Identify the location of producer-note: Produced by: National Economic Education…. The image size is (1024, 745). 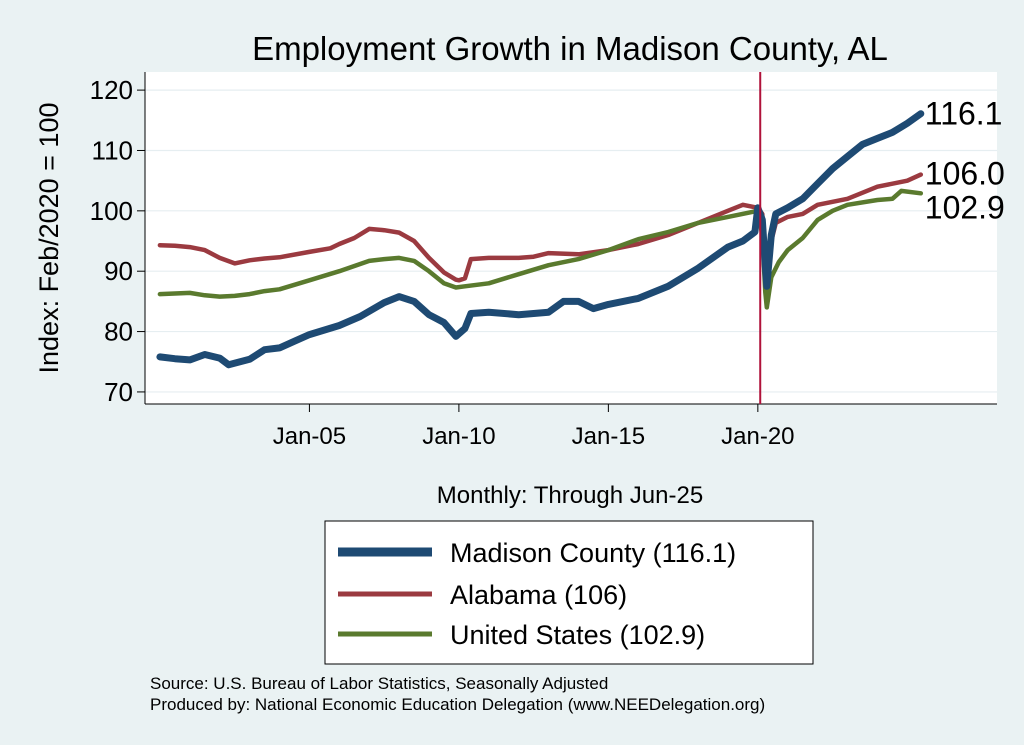
(457, 704).